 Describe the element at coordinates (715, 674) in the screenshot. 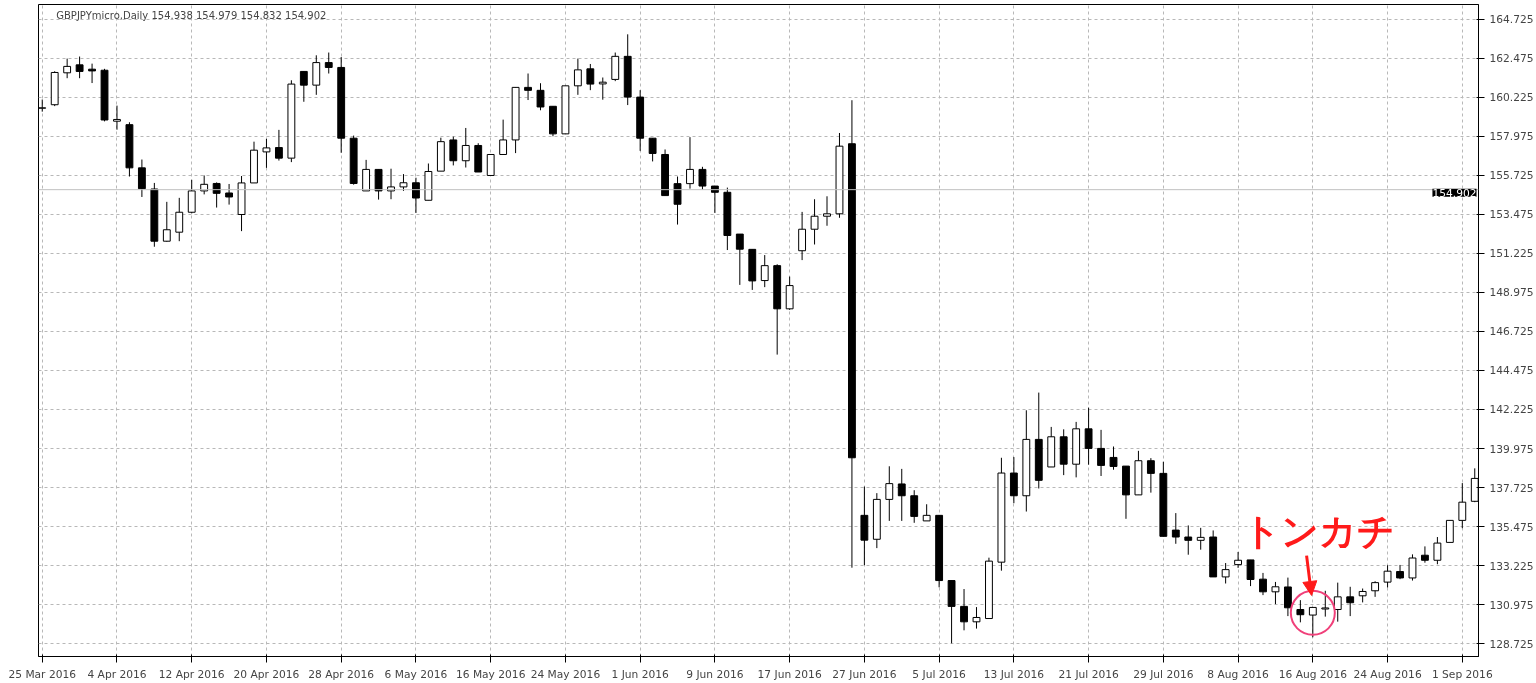

I see `x-tick-label: 9 Jun 2016` at that location.